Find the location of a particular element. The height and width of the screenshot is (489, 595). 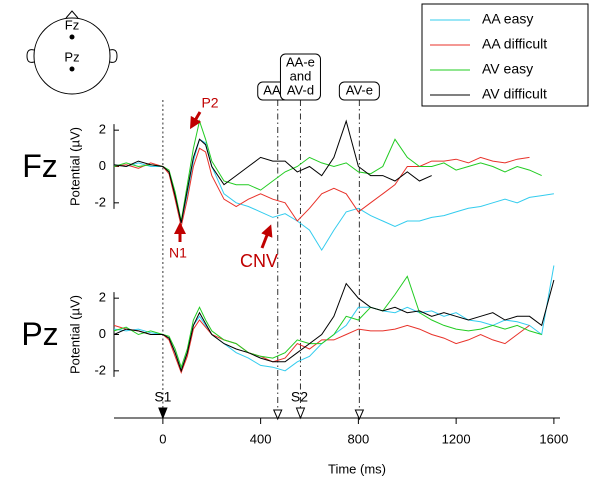

nose is located at coordinates (72, 14).